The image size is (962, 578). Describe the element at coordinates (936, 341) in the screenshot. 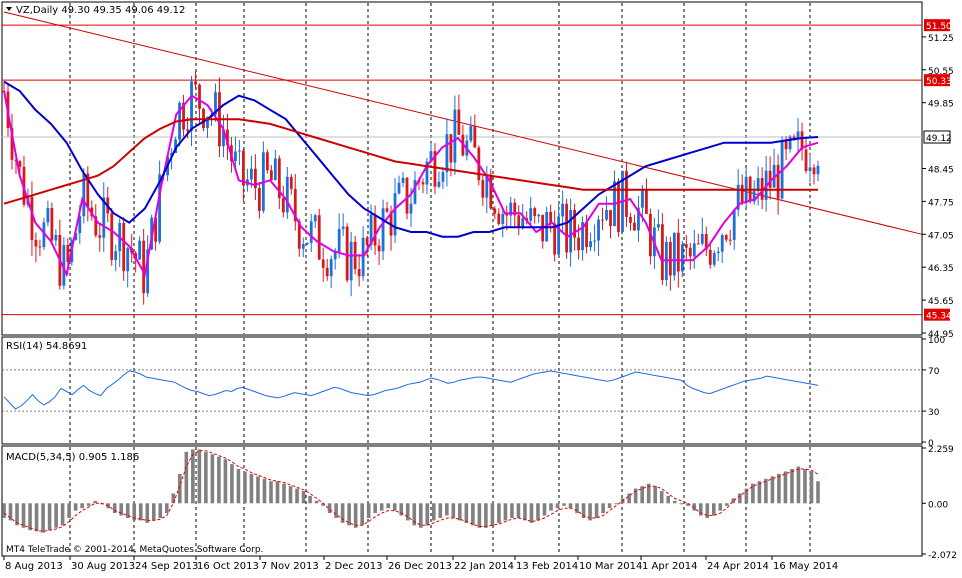

I see `rsi-axis-label: 100` at that location.